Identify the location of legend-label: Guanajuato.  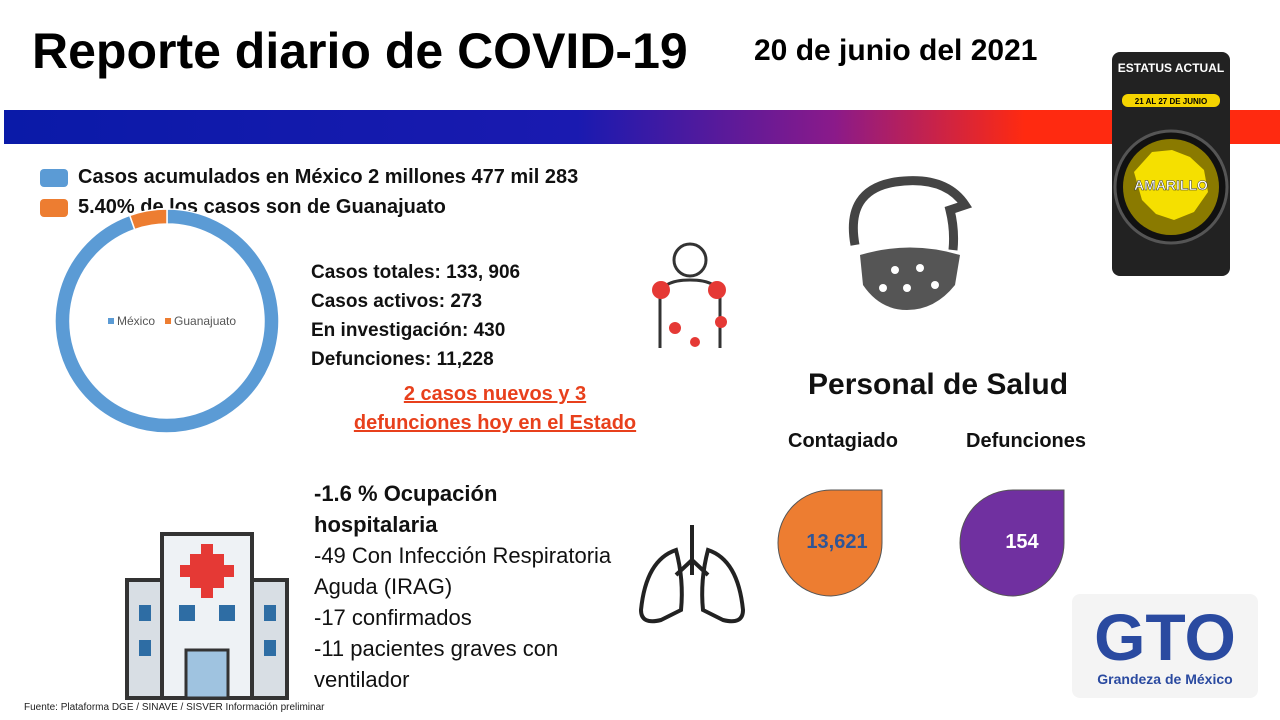
(205, 321).